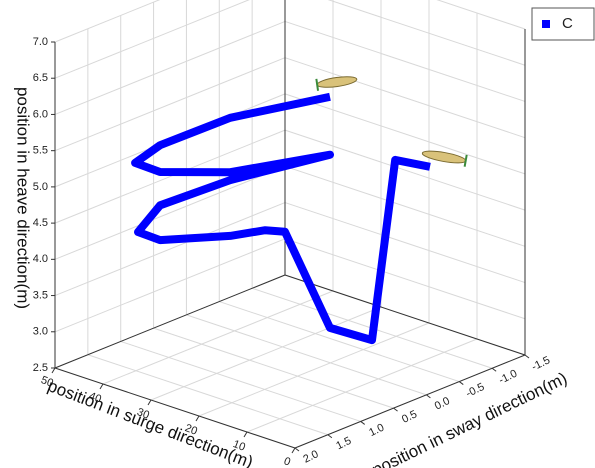  Describe the element at coordinates (40, 332) in the screenshot. I see `z-tick-label: 3.0` at that location.